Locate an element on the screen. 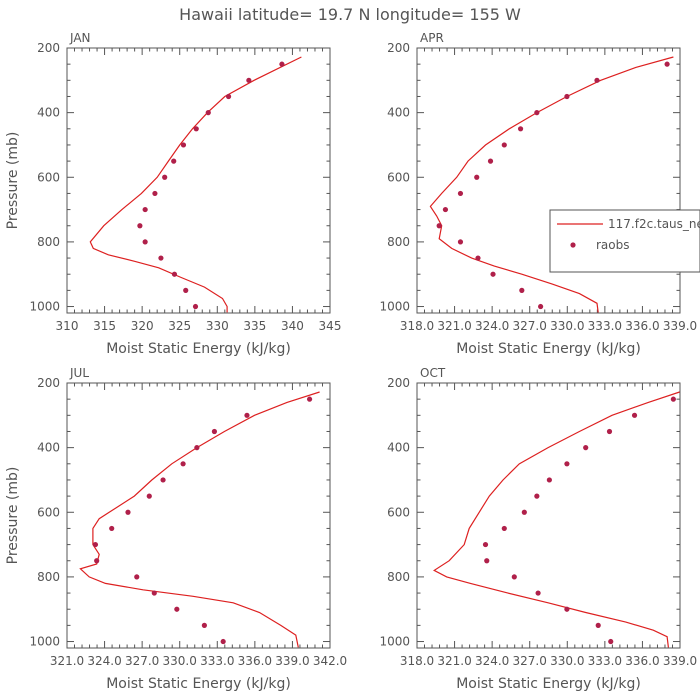 This screenshot has width=700, height=700. model-line-oct is located at coordinates (556, 519).